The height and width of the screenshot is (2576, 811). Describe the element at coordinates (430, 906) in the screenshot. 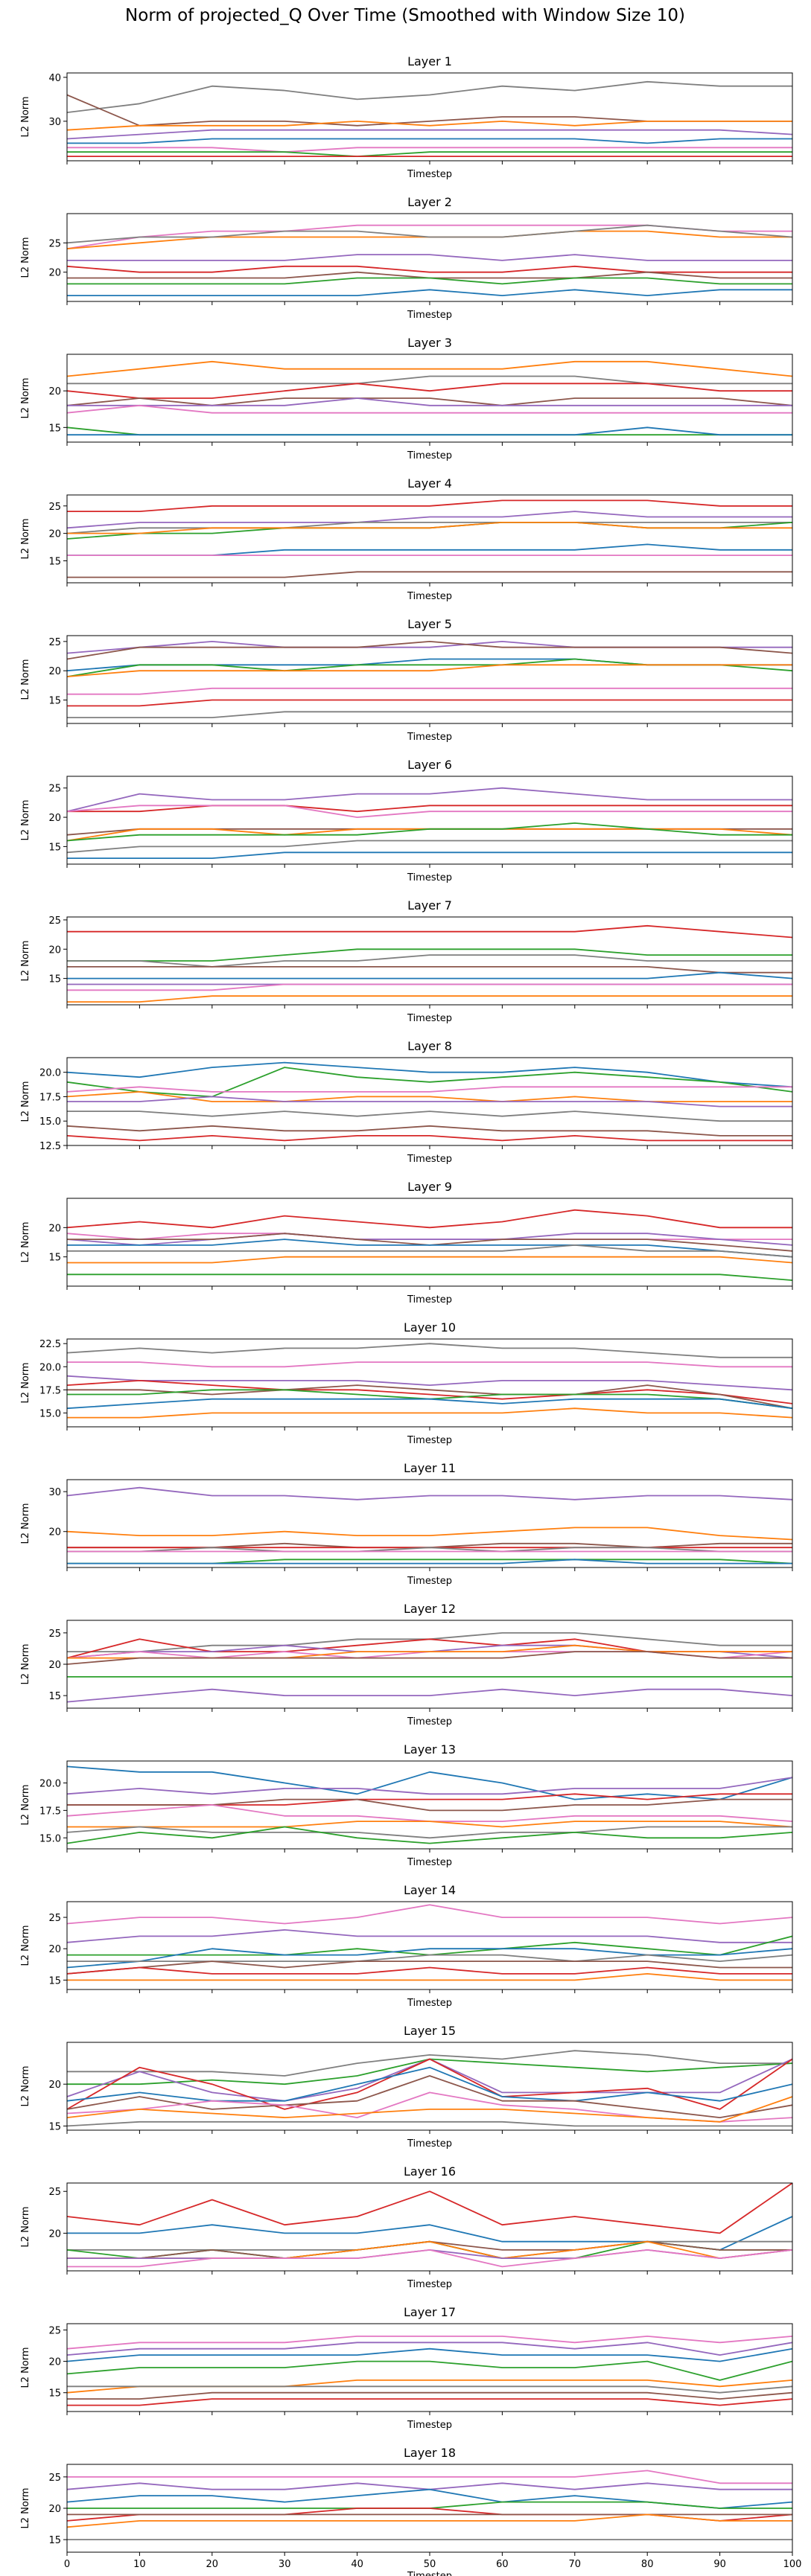

I see `subplot-title: Layer 7` at that location.